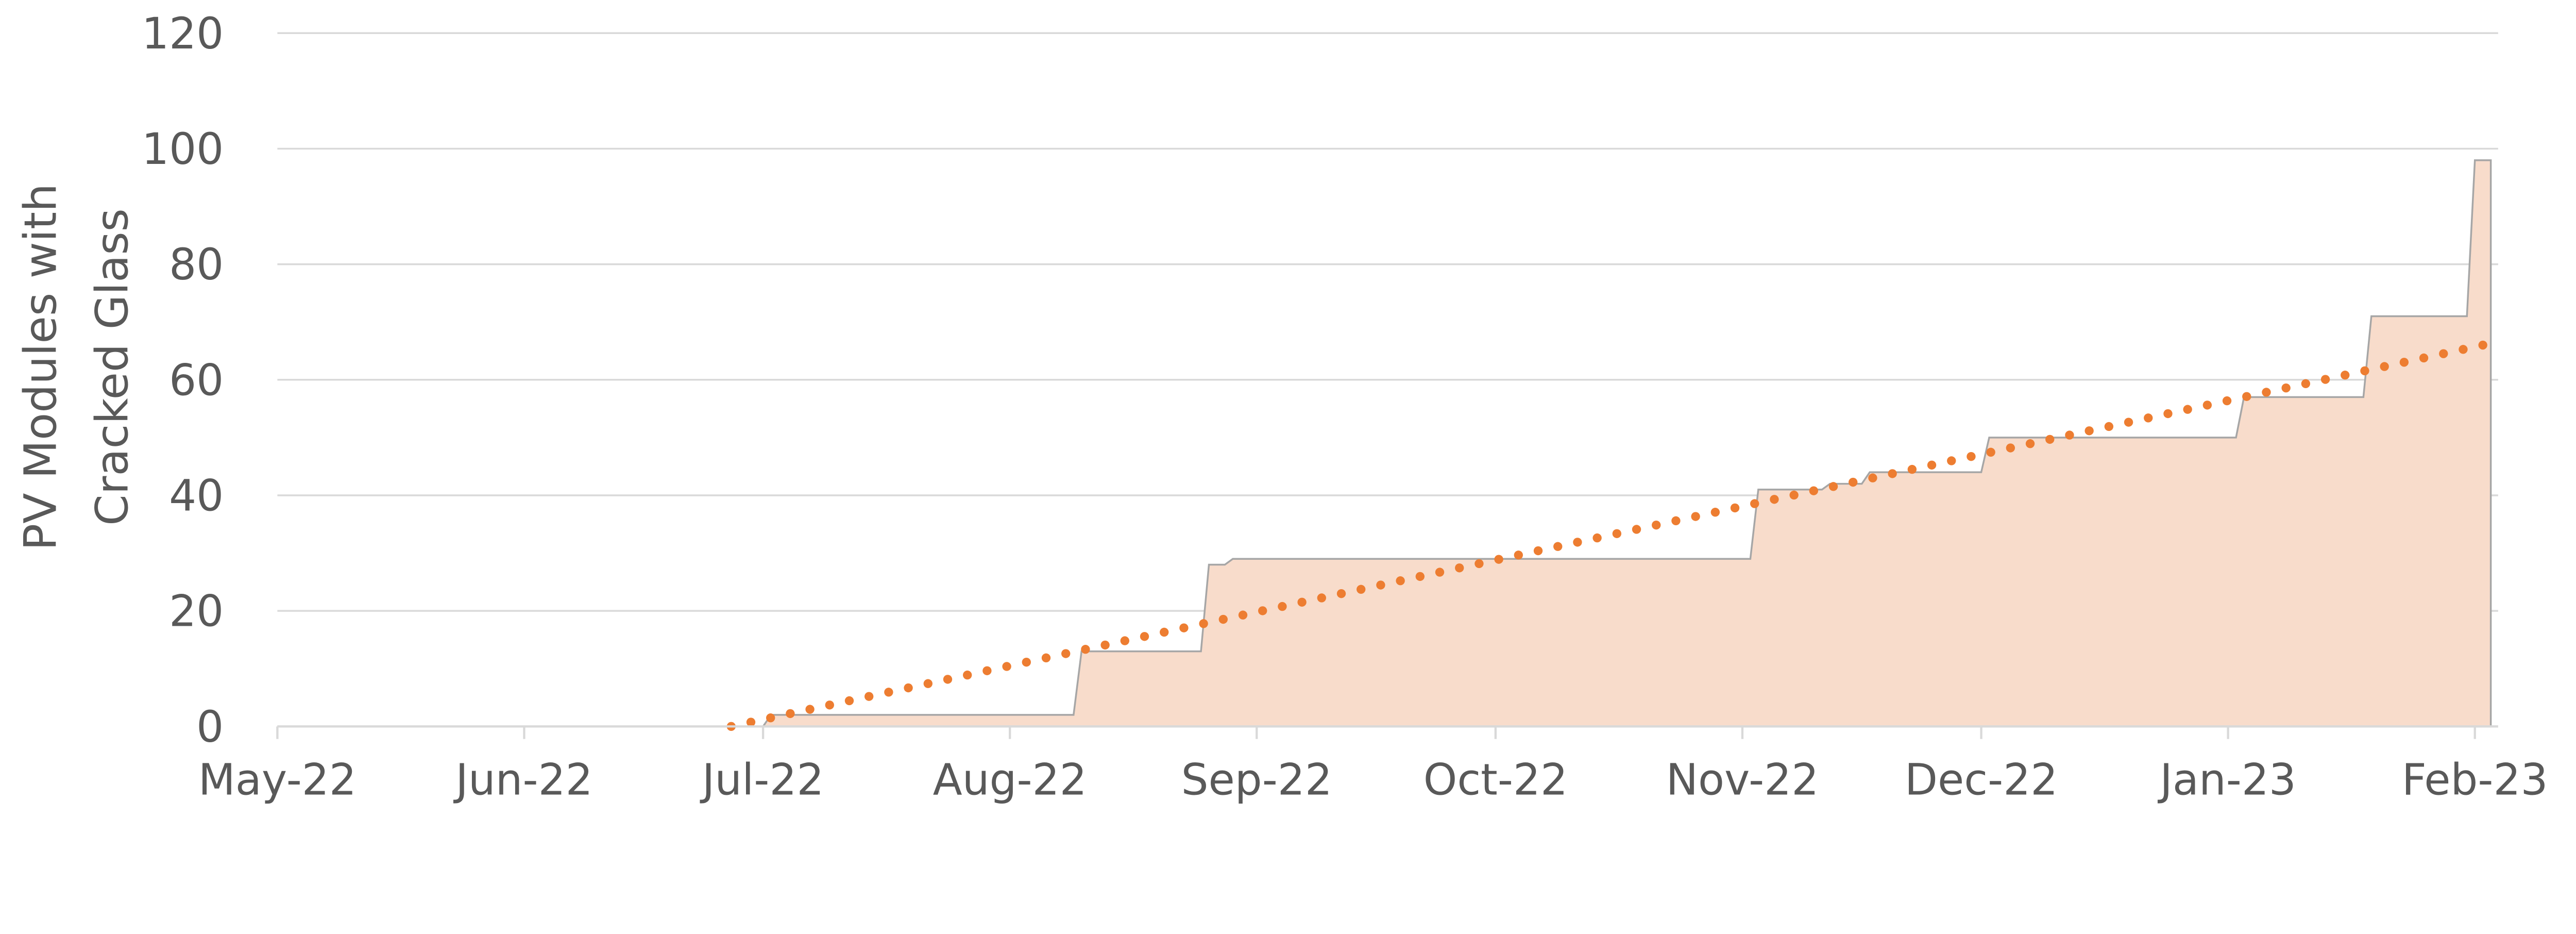 This screenshot has height=934, width=2576. What do you see at coordinates (277, 780) in the screenshot?
I see `x-tick-label: May-22` at bounding box center [277, 780].